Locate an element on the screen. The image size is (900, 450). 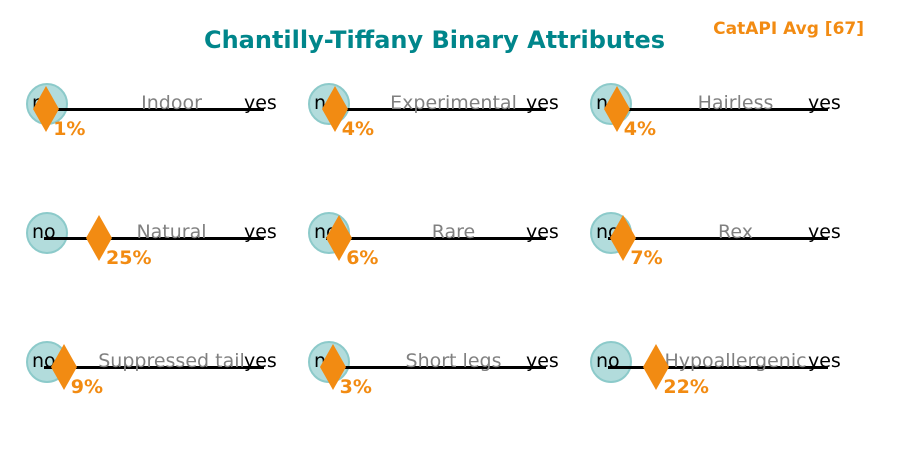
attribute-panel: Rare no yes 6% is located at coordinates (442, 256).